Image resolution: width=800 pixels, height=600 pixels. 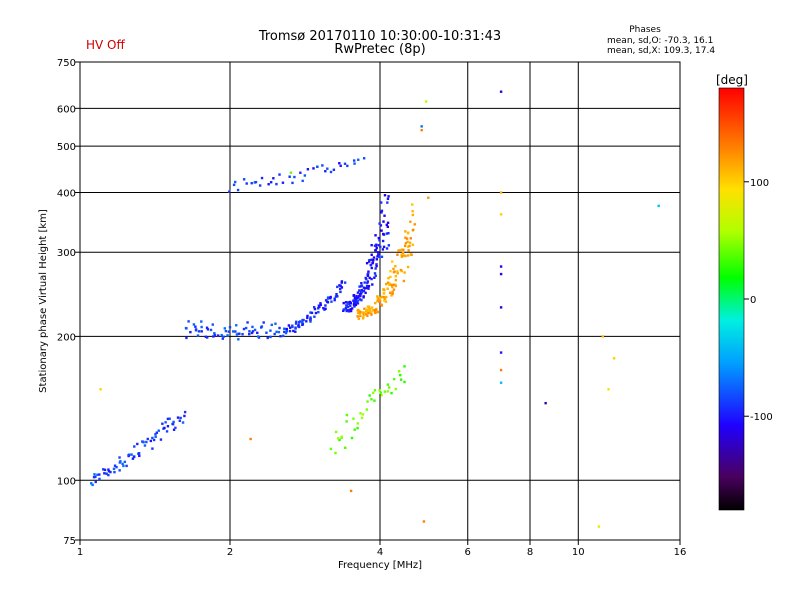 What do you see at coordinates (578, 552) in the screenshot?
I see `x-tick-label: 10` at bounding box center [578, 552].